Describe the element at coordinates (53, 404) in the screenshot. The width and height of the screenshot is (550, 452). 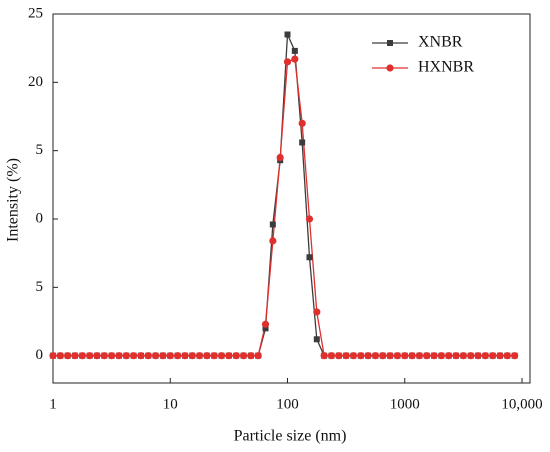
I see `x-tick-label: 1` at that location.